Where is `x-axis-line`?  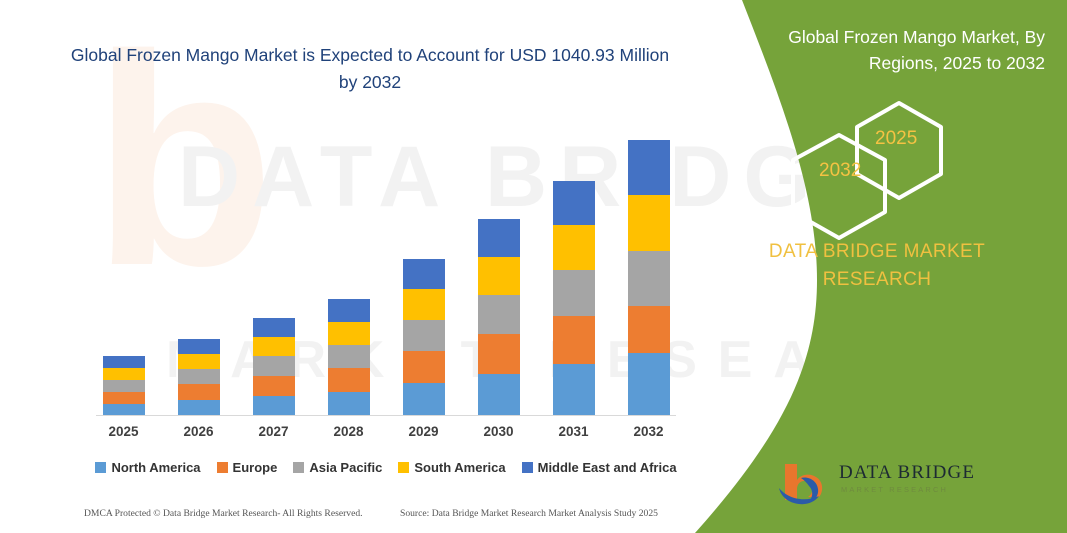 x-axis-line is located at coordinates (386, 415).